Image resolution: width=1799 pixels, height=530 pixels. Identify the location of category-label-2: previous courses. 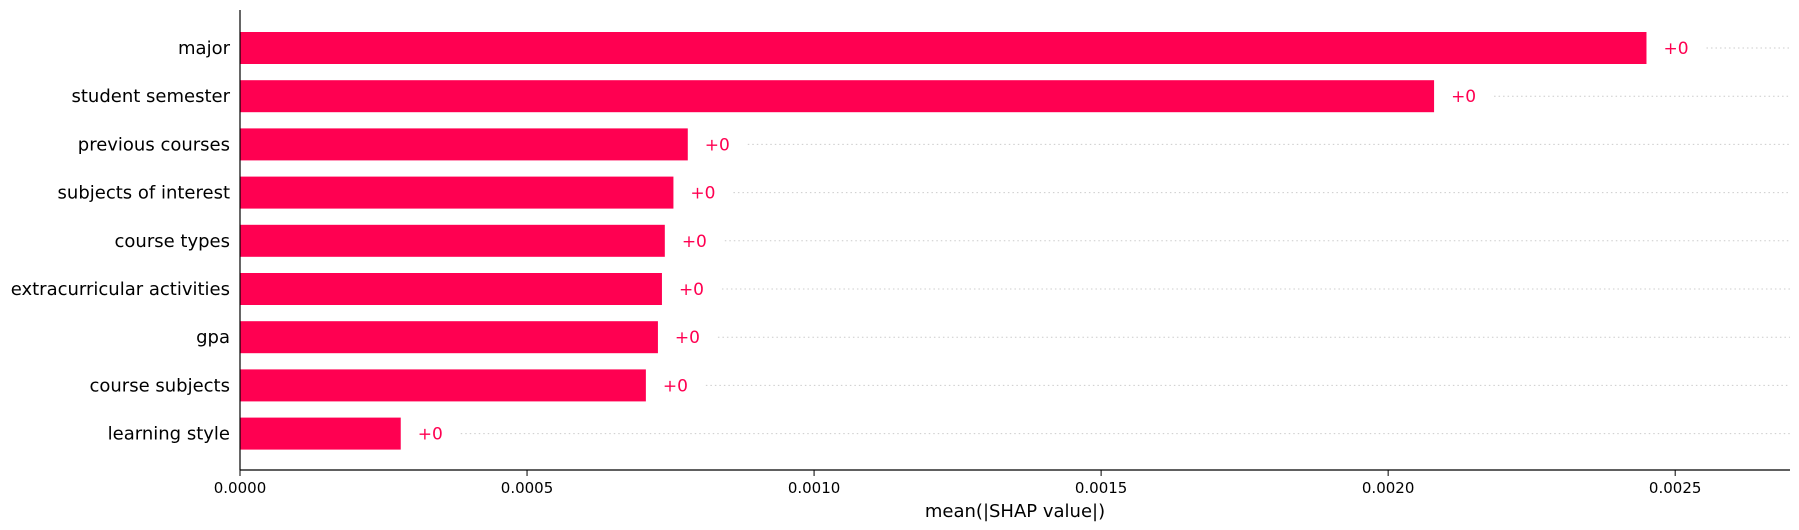
(154, 144).